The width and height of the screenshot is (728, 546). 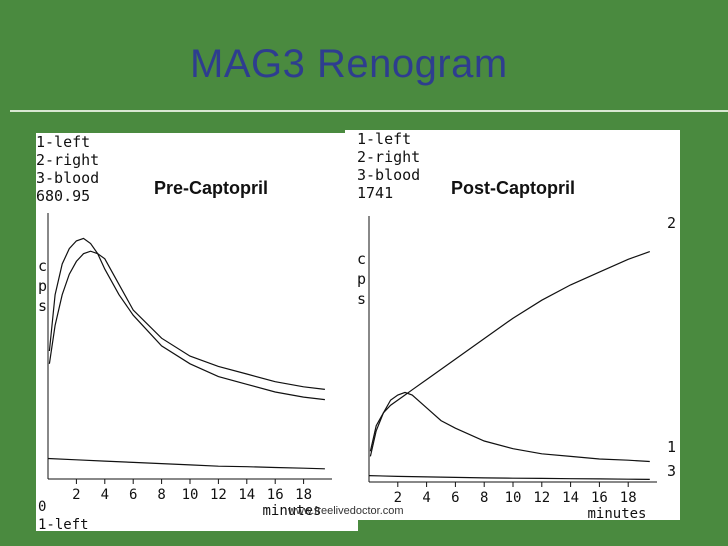 I want to click on max-counts-label: 1741, so click(x=375, y=193).